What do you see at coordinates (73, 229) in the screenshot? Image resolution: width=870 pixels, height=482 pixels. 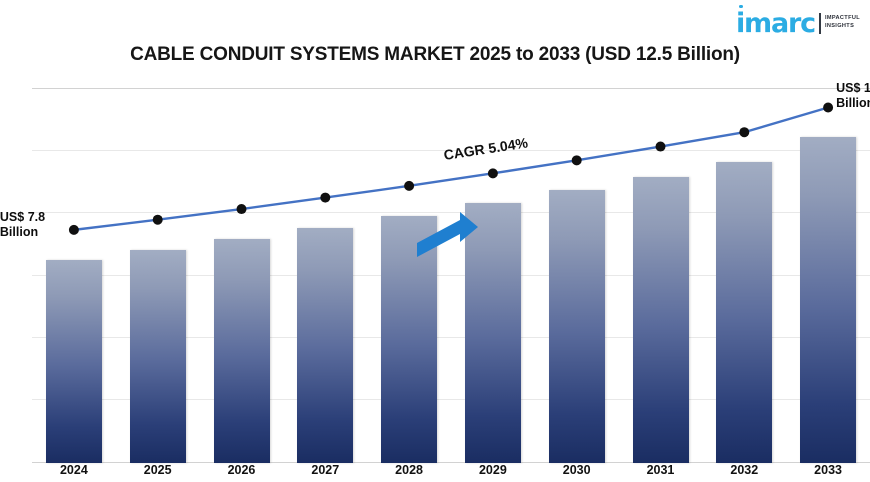 I see `data-point-2024` at bounding box center [73, 229].